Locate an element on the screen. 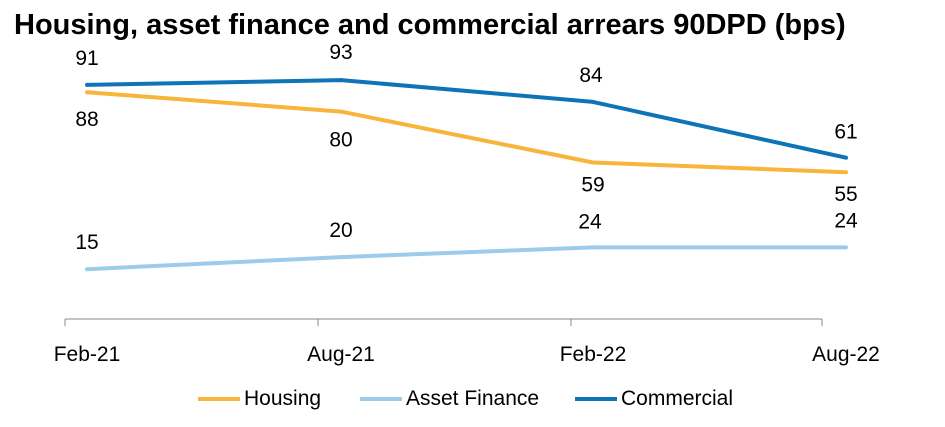  data-label-asset-finance-1: 20 is located at coordinates (340, 230).